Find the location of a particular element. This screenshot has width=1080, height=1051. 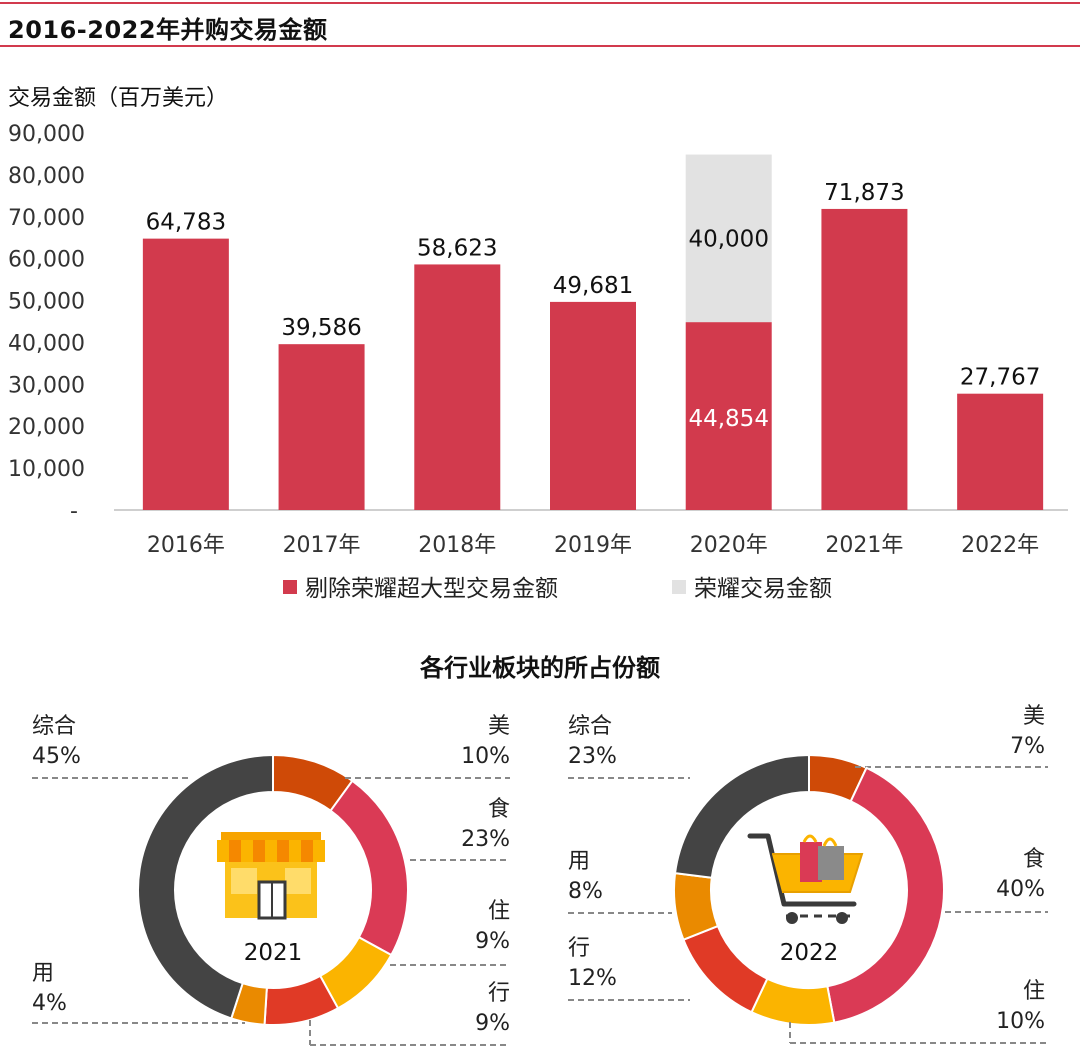

bar-value-label: 40,000 is located at coordinates (728, 239).